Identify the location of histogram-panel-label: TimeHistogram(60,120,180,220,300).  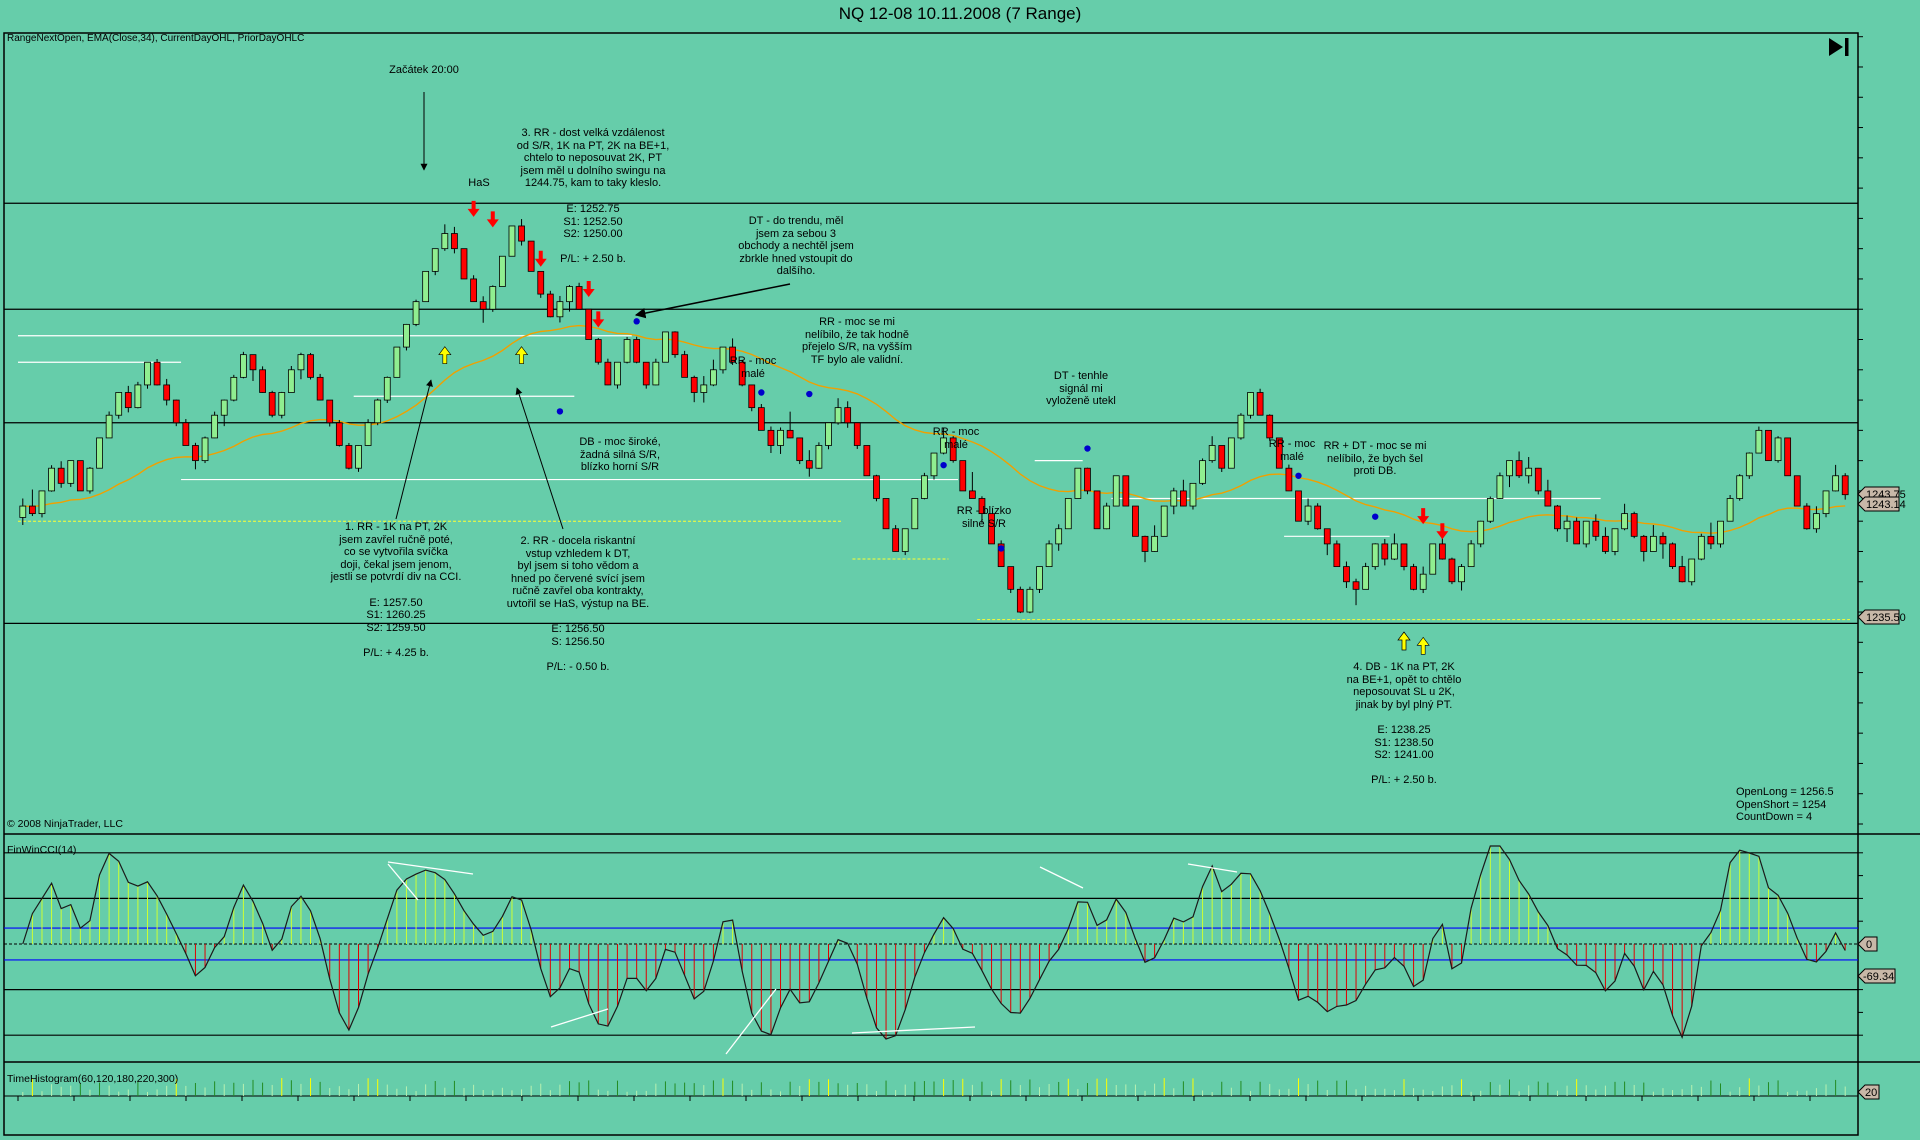
(93, 1079).